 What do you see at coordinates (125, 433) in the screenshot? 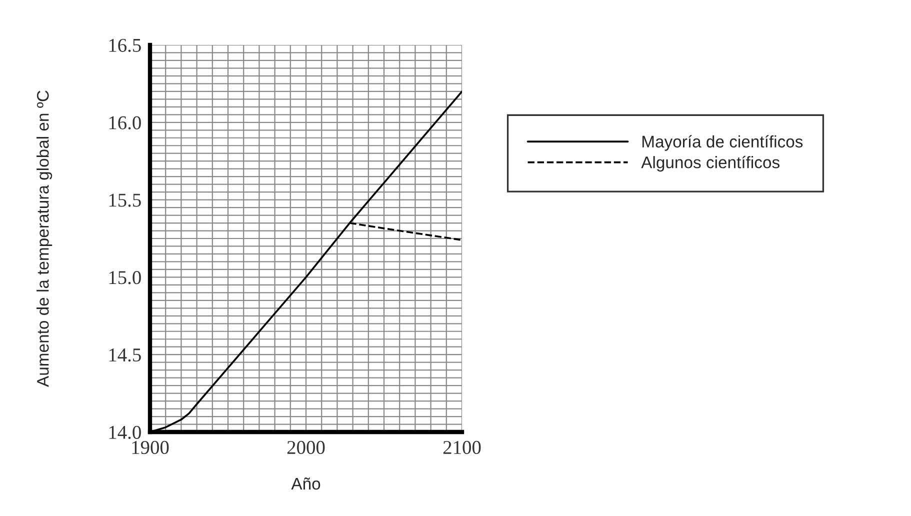
I see `y-tick-label: 14.0` at bounding box center [125, 433].